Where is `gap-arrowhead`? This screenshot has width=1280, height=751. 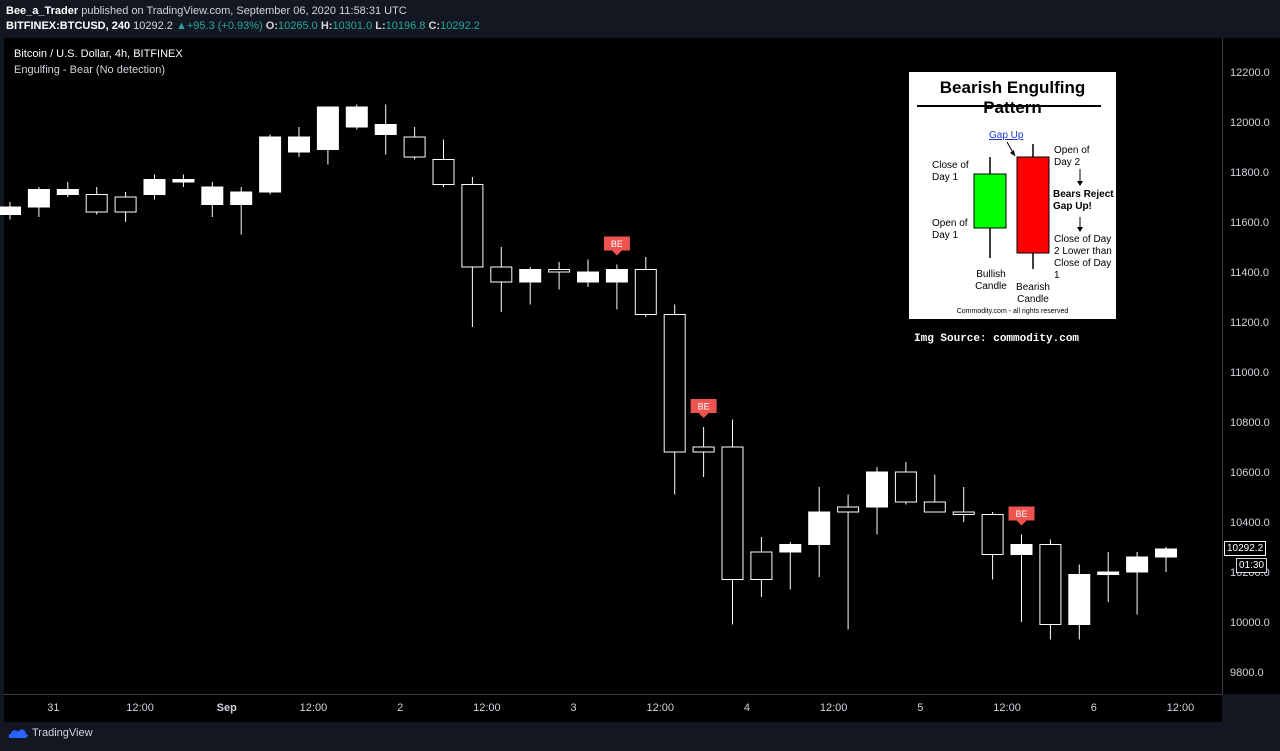 gap-arrowhead is located at coordinates (1012, 153).